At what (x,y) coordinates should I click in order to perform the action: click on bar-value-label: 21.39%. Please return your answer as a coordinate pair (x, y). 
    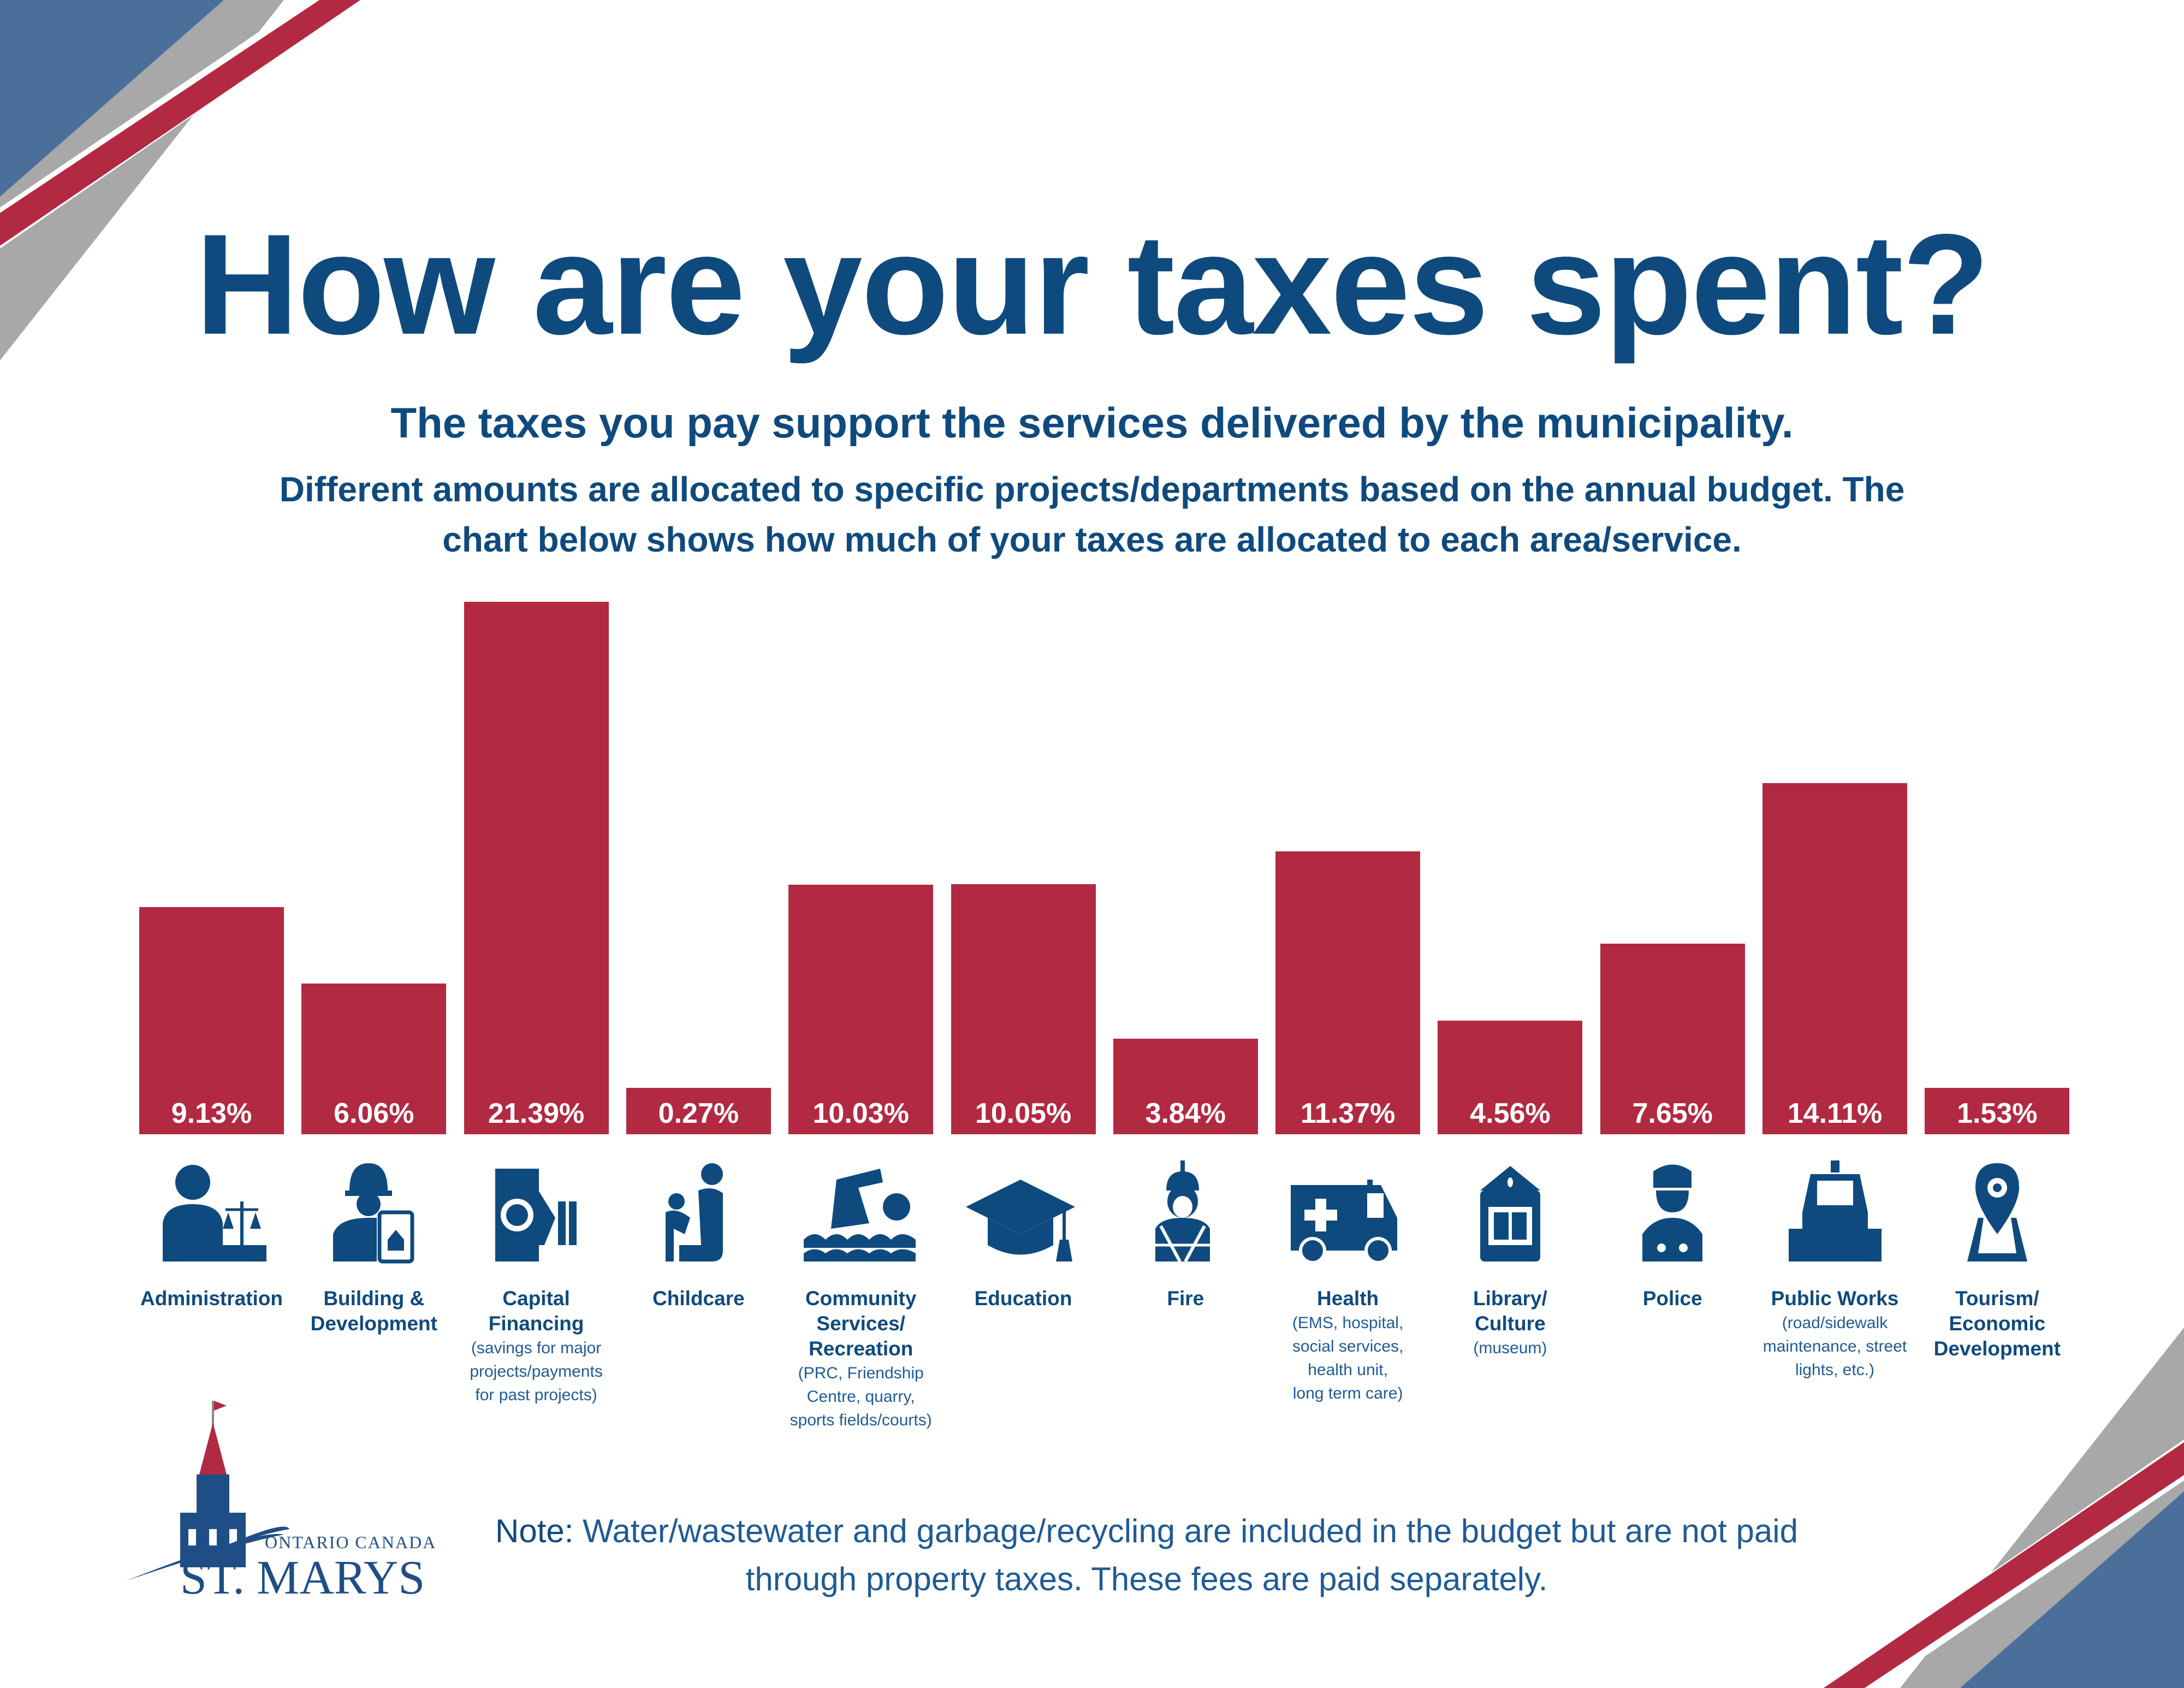
    Looking at the image, I should click on (536, 1113).